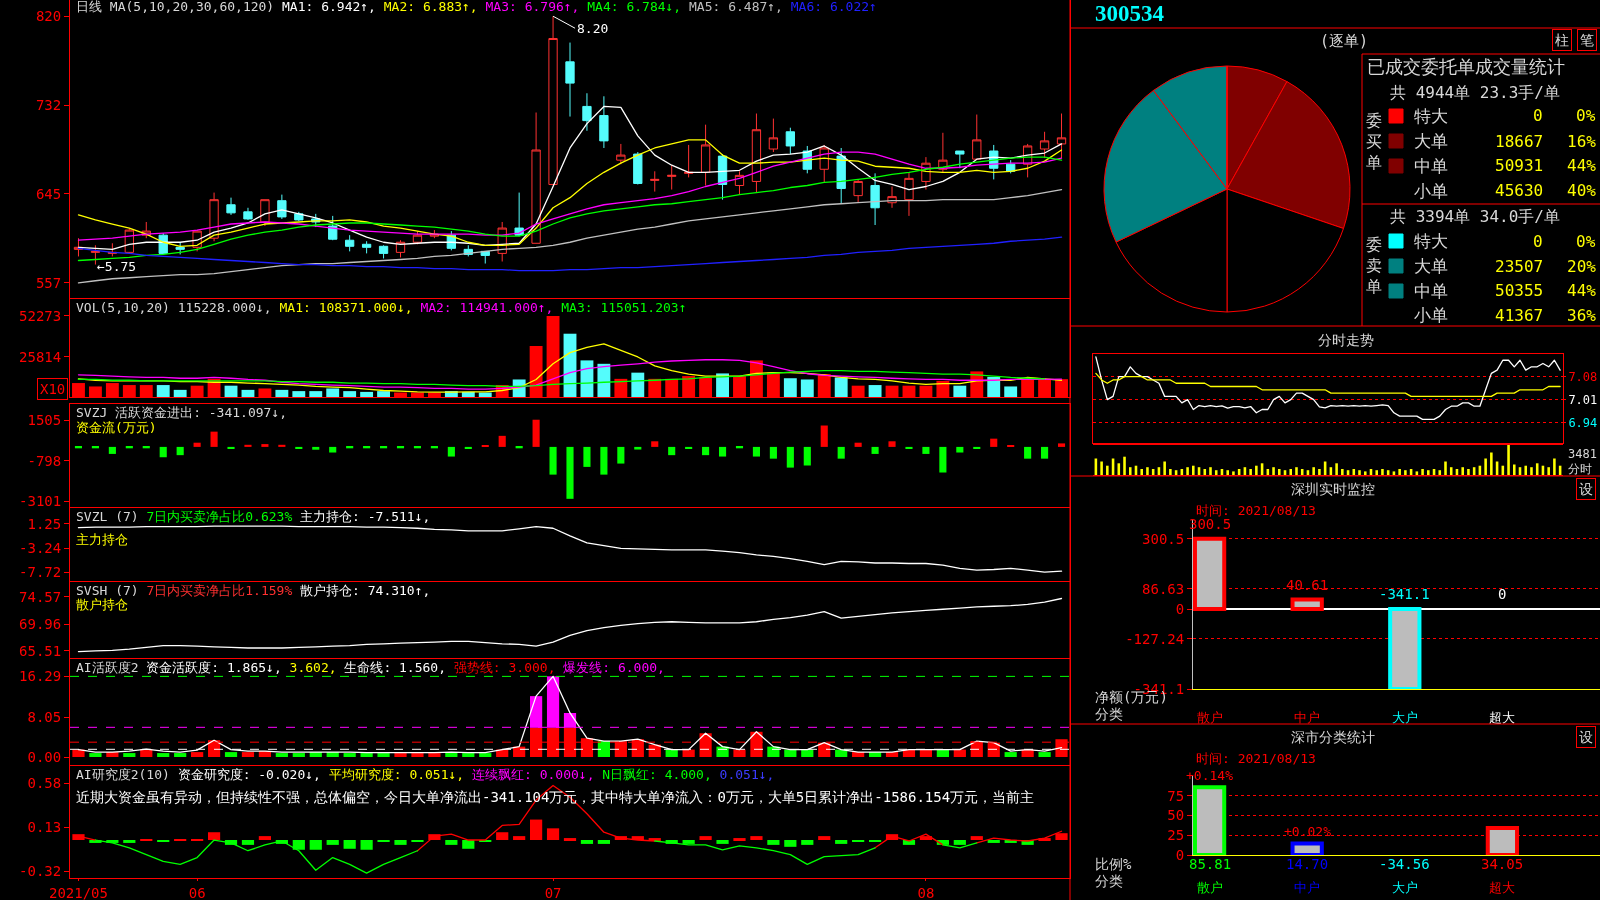 Image resolution: width=1600 pixels, height=900 pixels. Describe the element at coordinates (40, 650) in the screenshot. I see `y-tick-label: 65.51` at that location.